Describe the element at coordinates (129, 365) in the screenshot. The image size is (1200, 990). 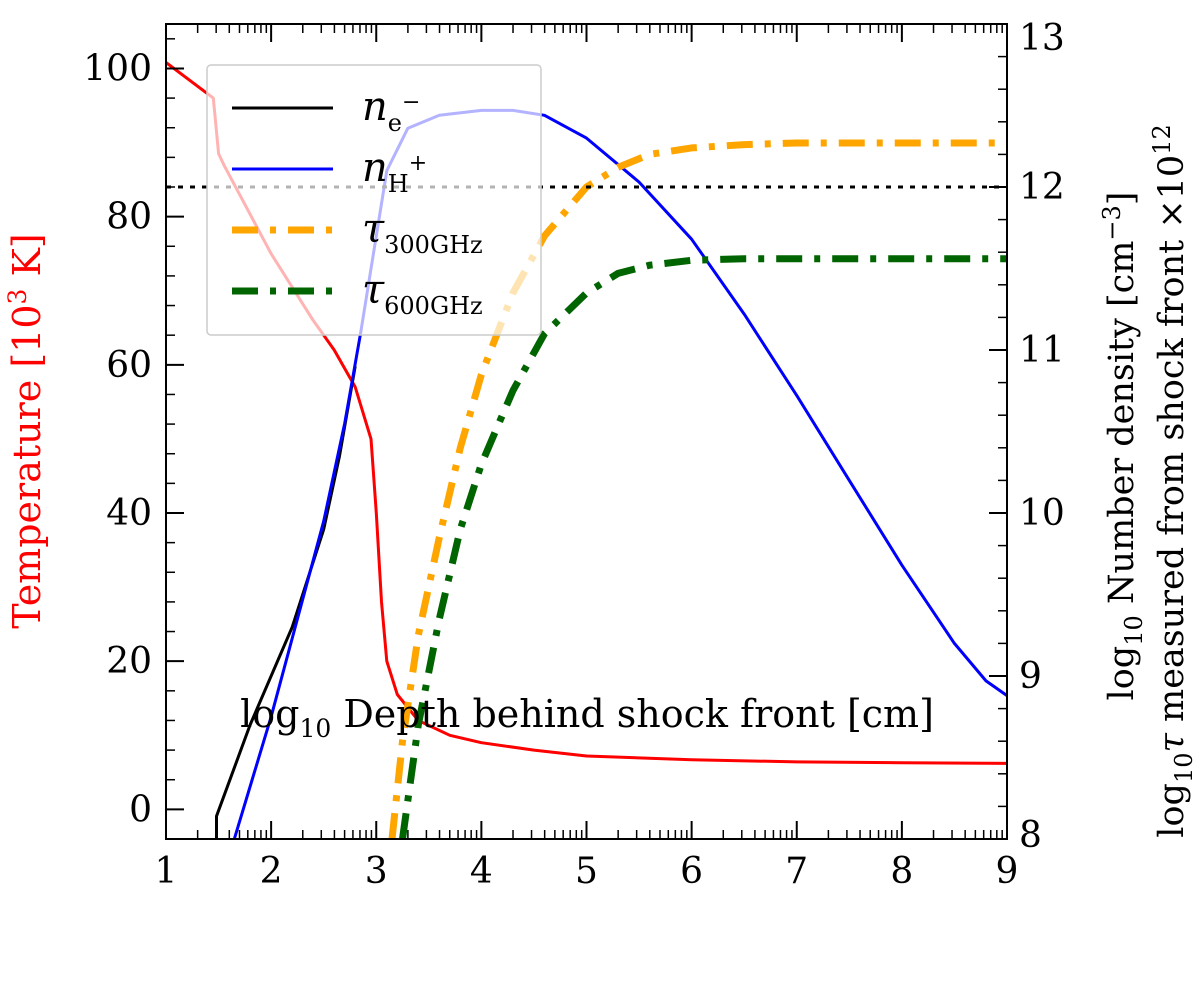
I see `left-tick-label: 60` at that location.